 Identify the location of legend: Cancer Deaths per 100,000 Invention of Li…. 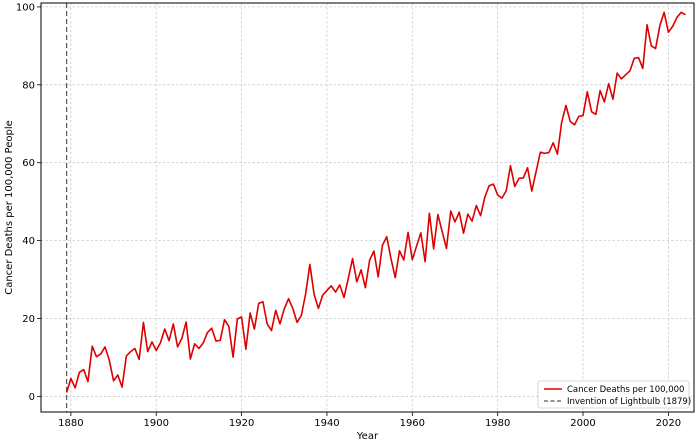
(614, 394).